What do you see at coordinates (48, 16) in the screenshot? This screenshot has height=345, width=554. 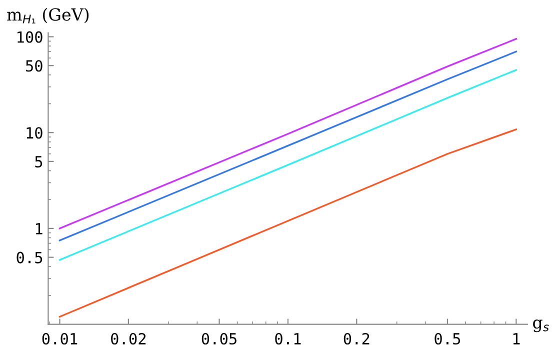 I see `y-axis-title: m$_{H₁}$ (GeV)` at bounding box center [48, 16].